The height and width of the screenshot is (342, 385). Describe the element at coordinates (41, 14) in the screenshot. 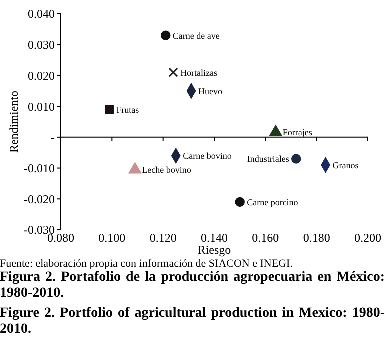

I see `y-tick-label: 0.040` at that location.